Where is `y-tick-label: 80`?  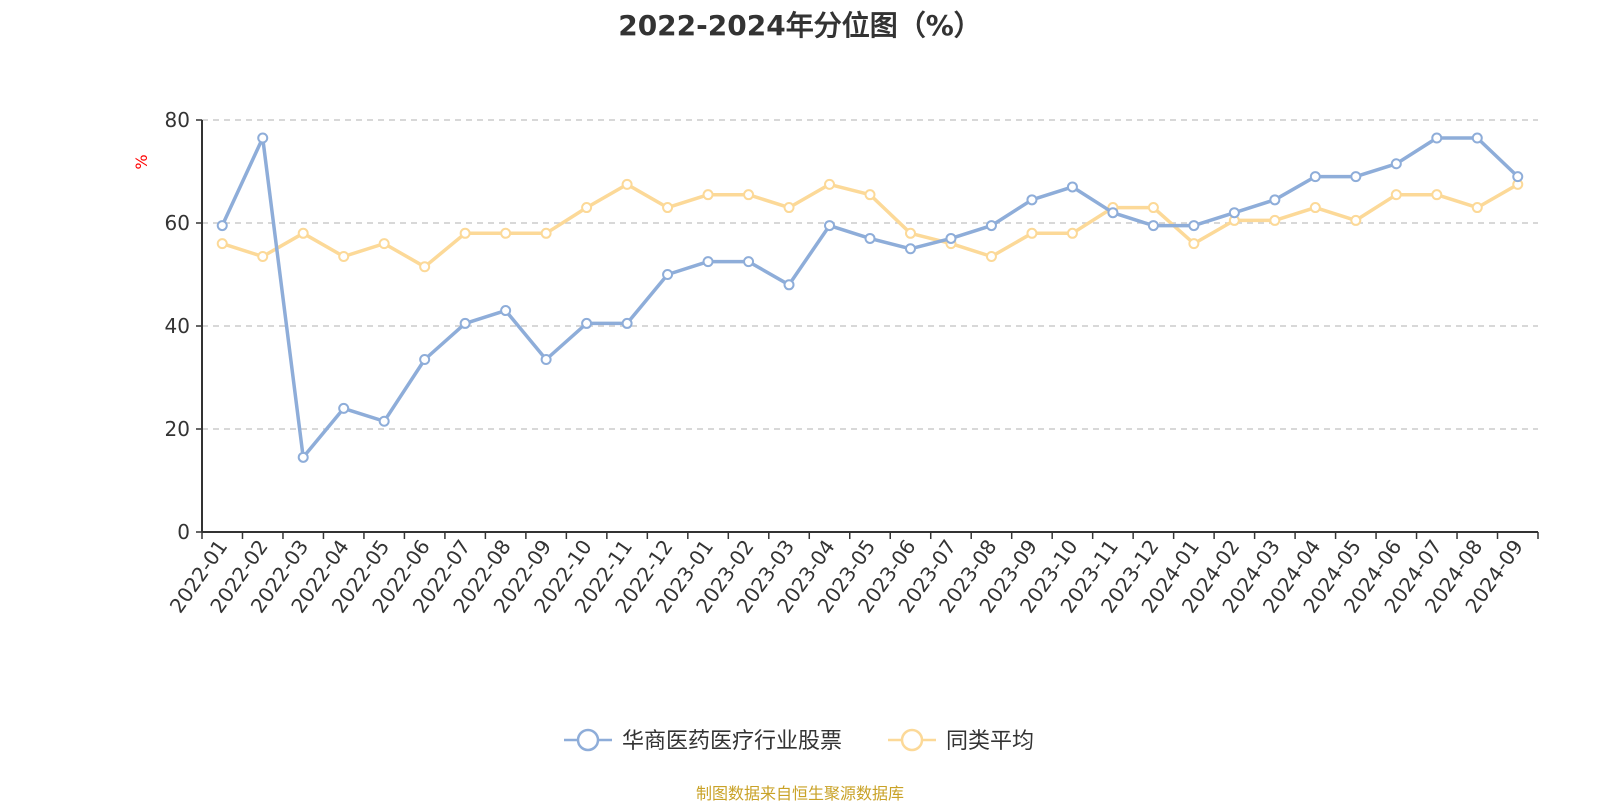 y-tick-label: 80 is located at coordinates (177, 120).